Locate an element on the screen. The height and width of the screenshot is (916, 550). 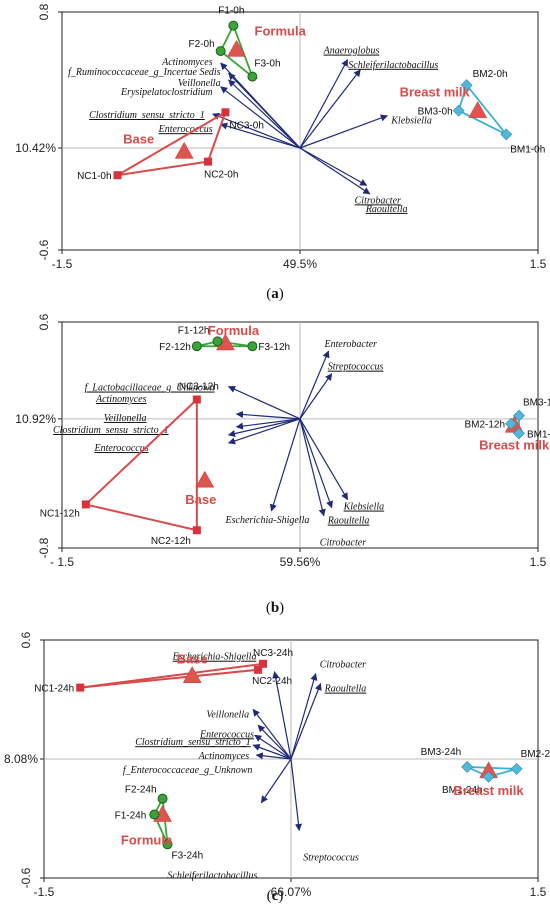
taxon-label: Streptococcus is located at coordinates (331, 857).